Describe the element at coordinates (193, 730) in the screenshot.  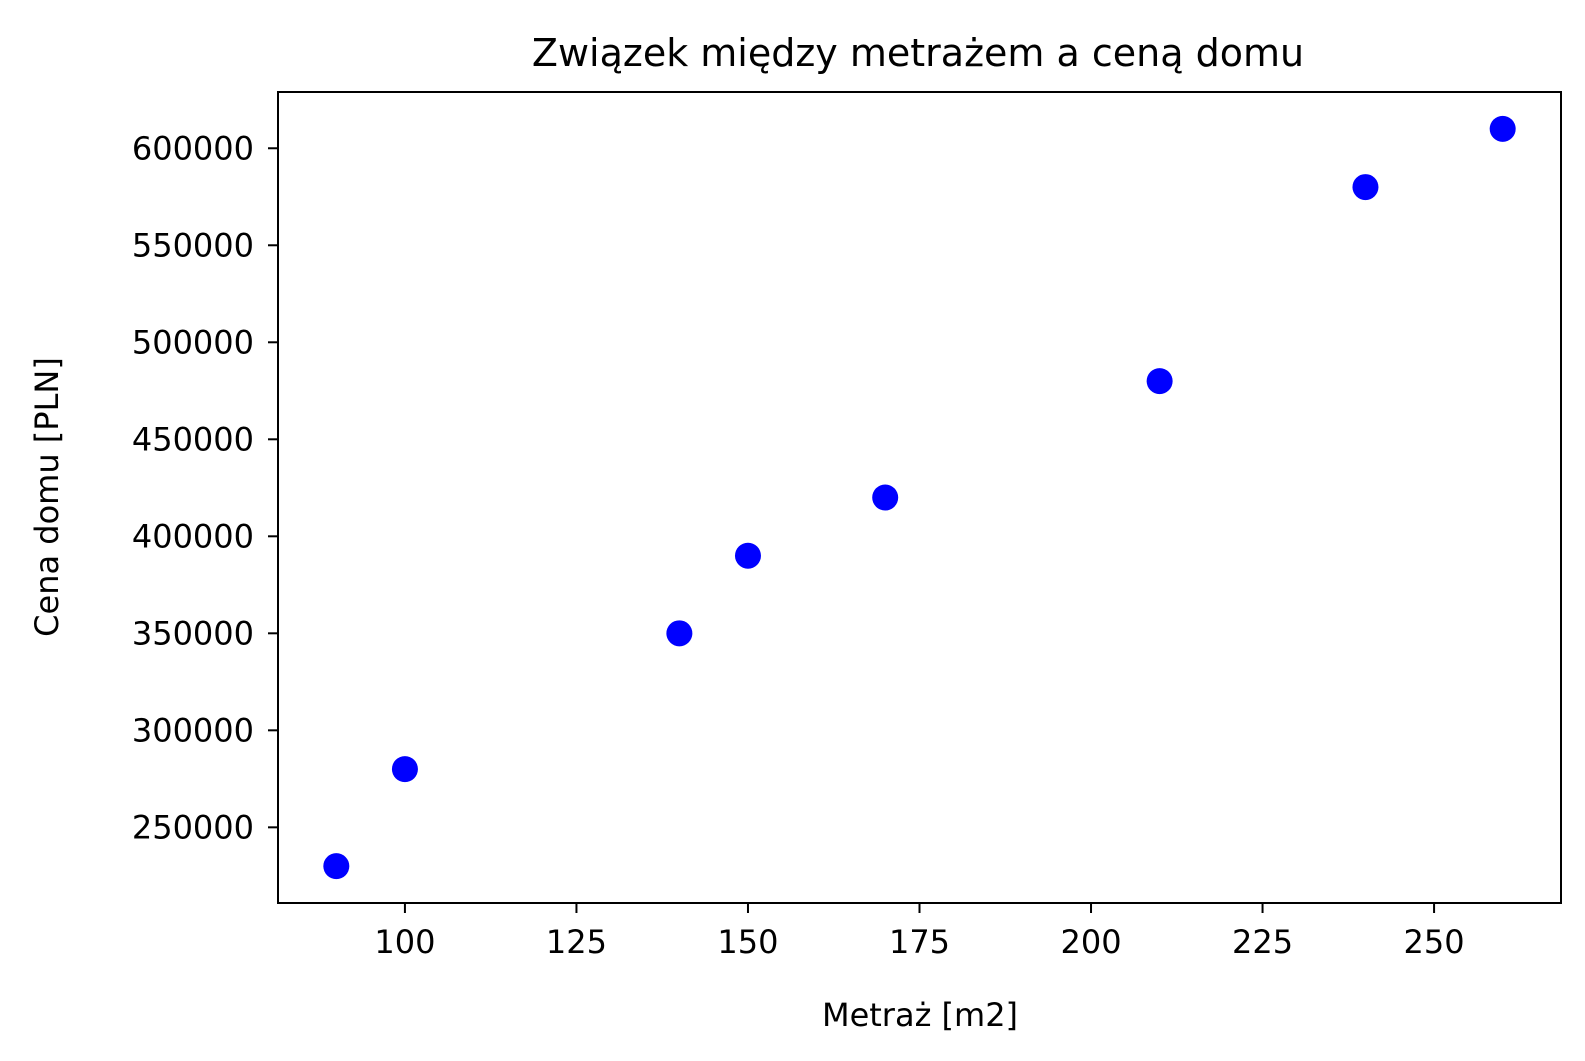
I see `y-tick-label: 300000` at that location.